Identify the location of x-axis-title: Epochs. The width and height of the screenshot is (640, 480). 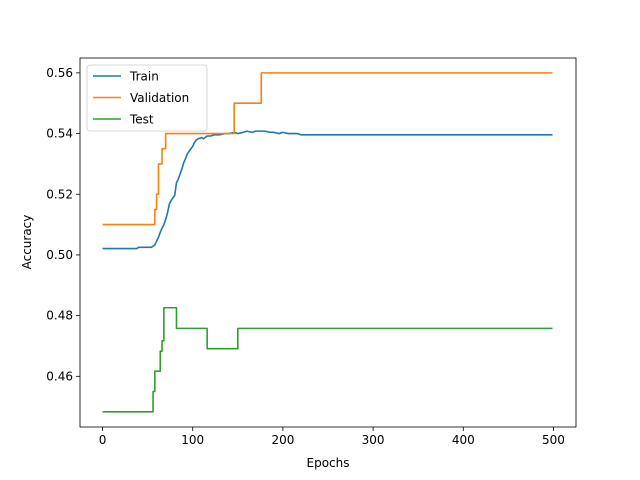
(328, 463).